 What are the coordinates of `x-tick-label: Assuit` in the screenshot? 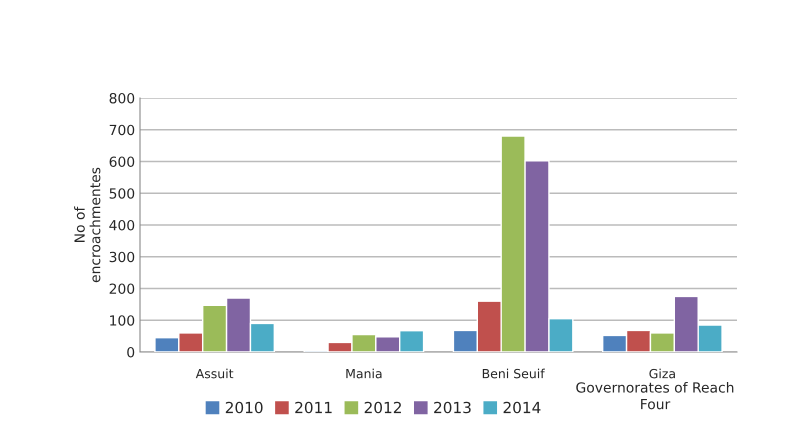 It's located at (215, 373).